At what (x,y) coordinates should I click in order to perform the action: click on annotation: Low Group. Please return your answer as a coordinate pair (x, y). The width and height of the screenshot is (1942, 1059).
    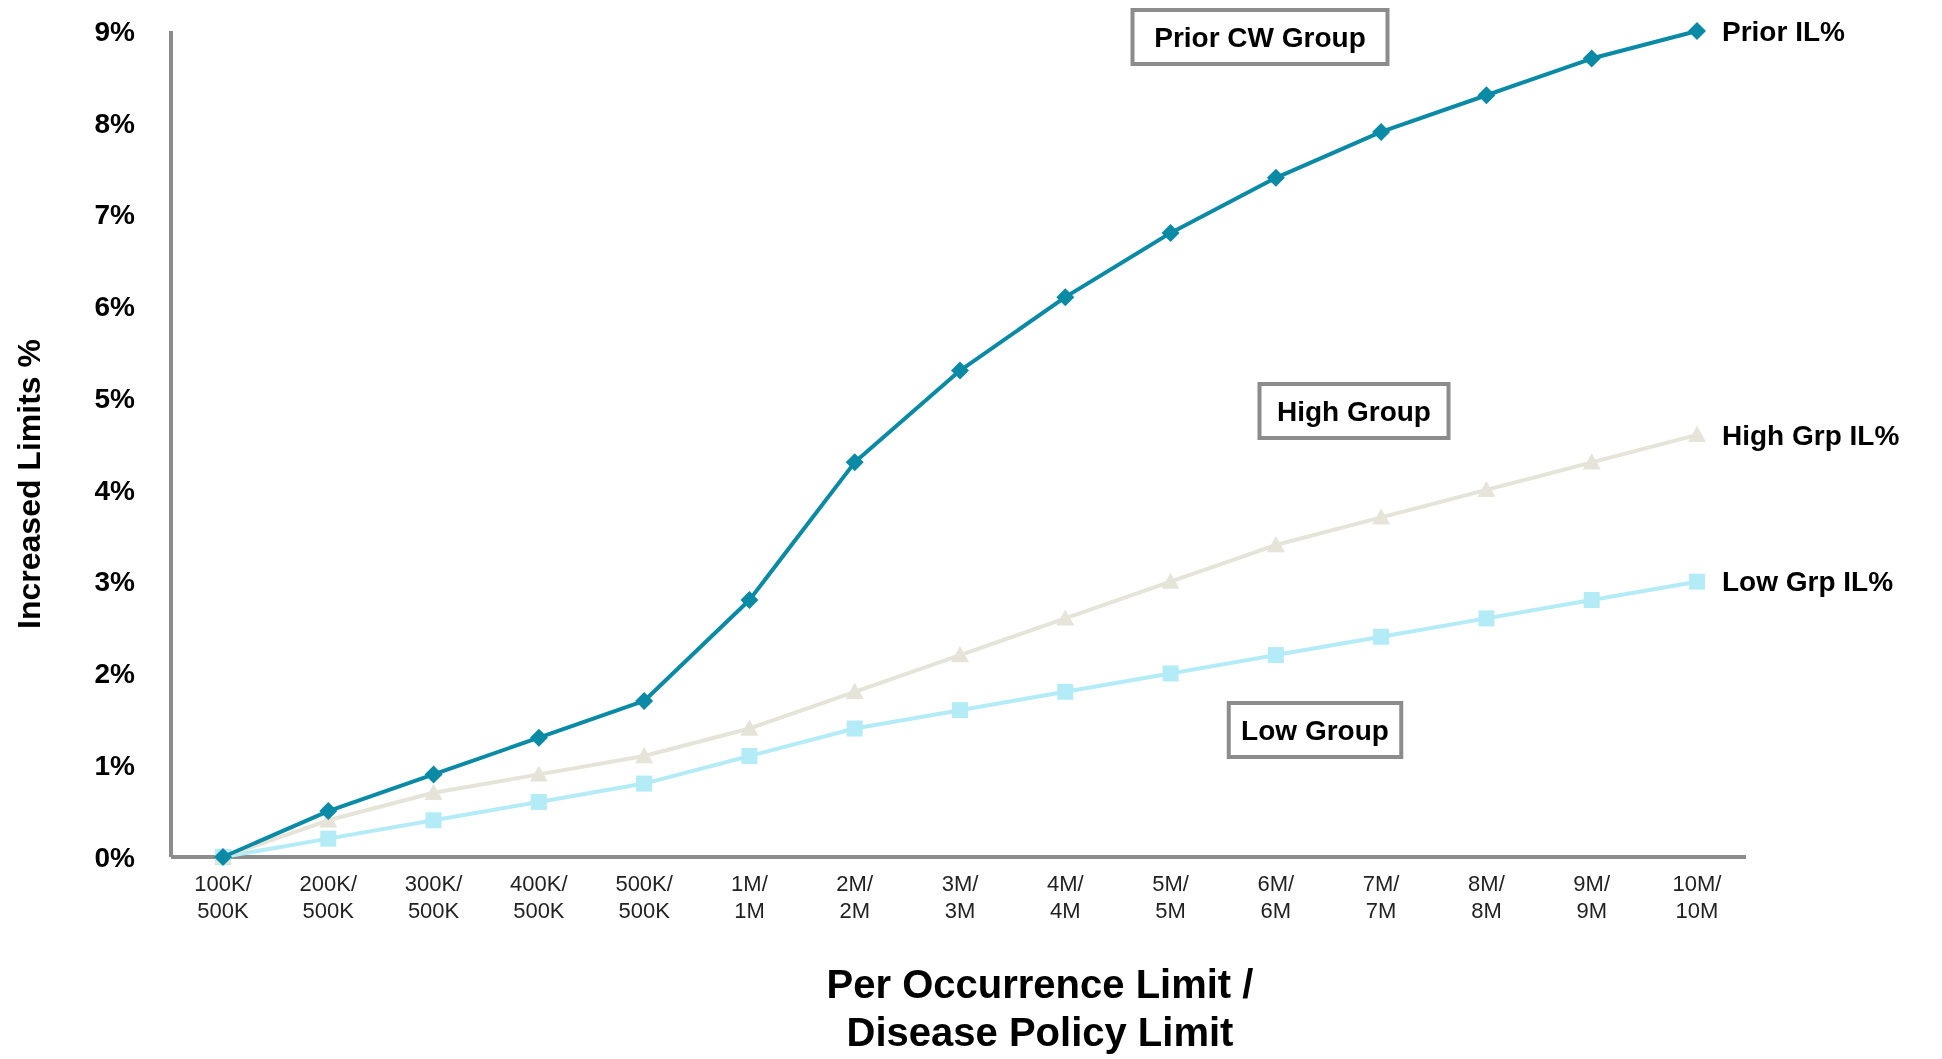
    Looking at the image, I should click on (1315, 730).